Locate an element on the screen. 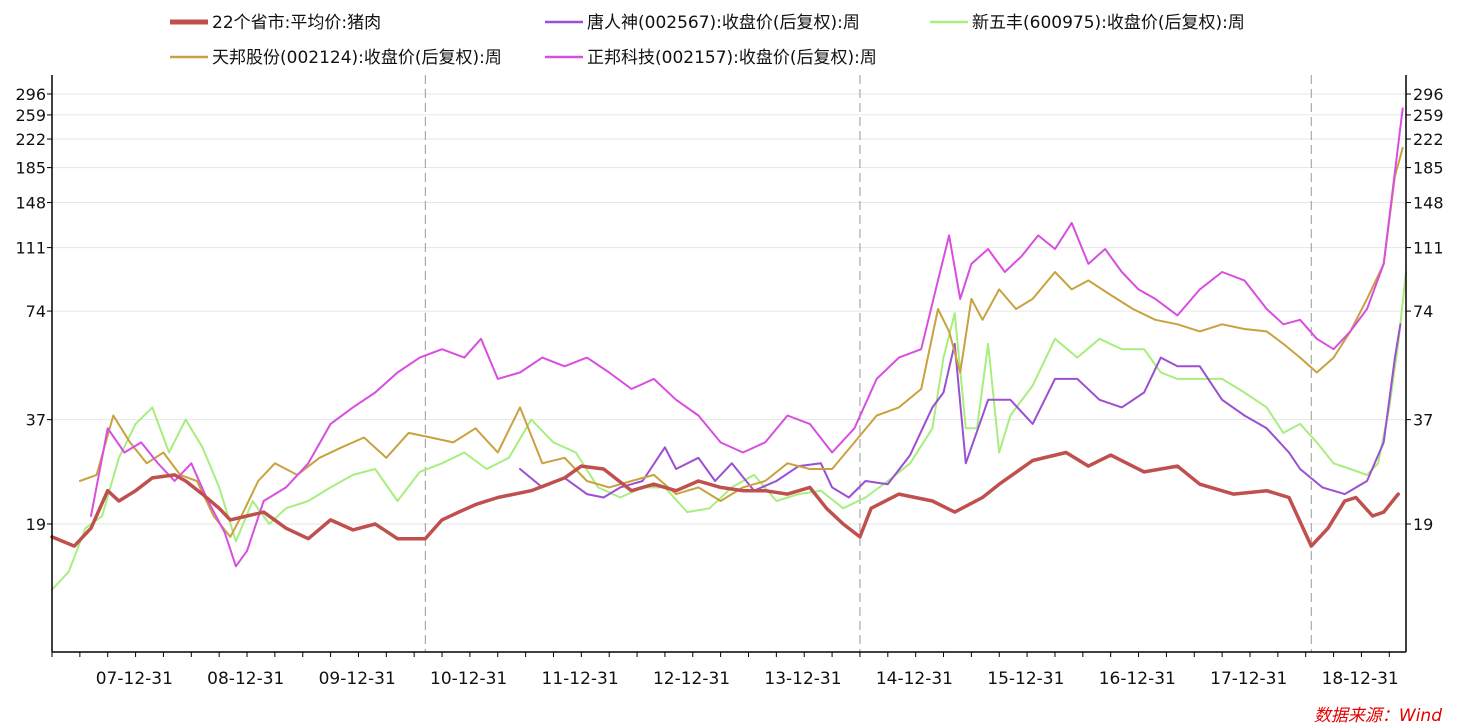 This screenshot has width=1461, height=727. x-tick-label: 18-12-31 is located at coordinates (1360, 679).